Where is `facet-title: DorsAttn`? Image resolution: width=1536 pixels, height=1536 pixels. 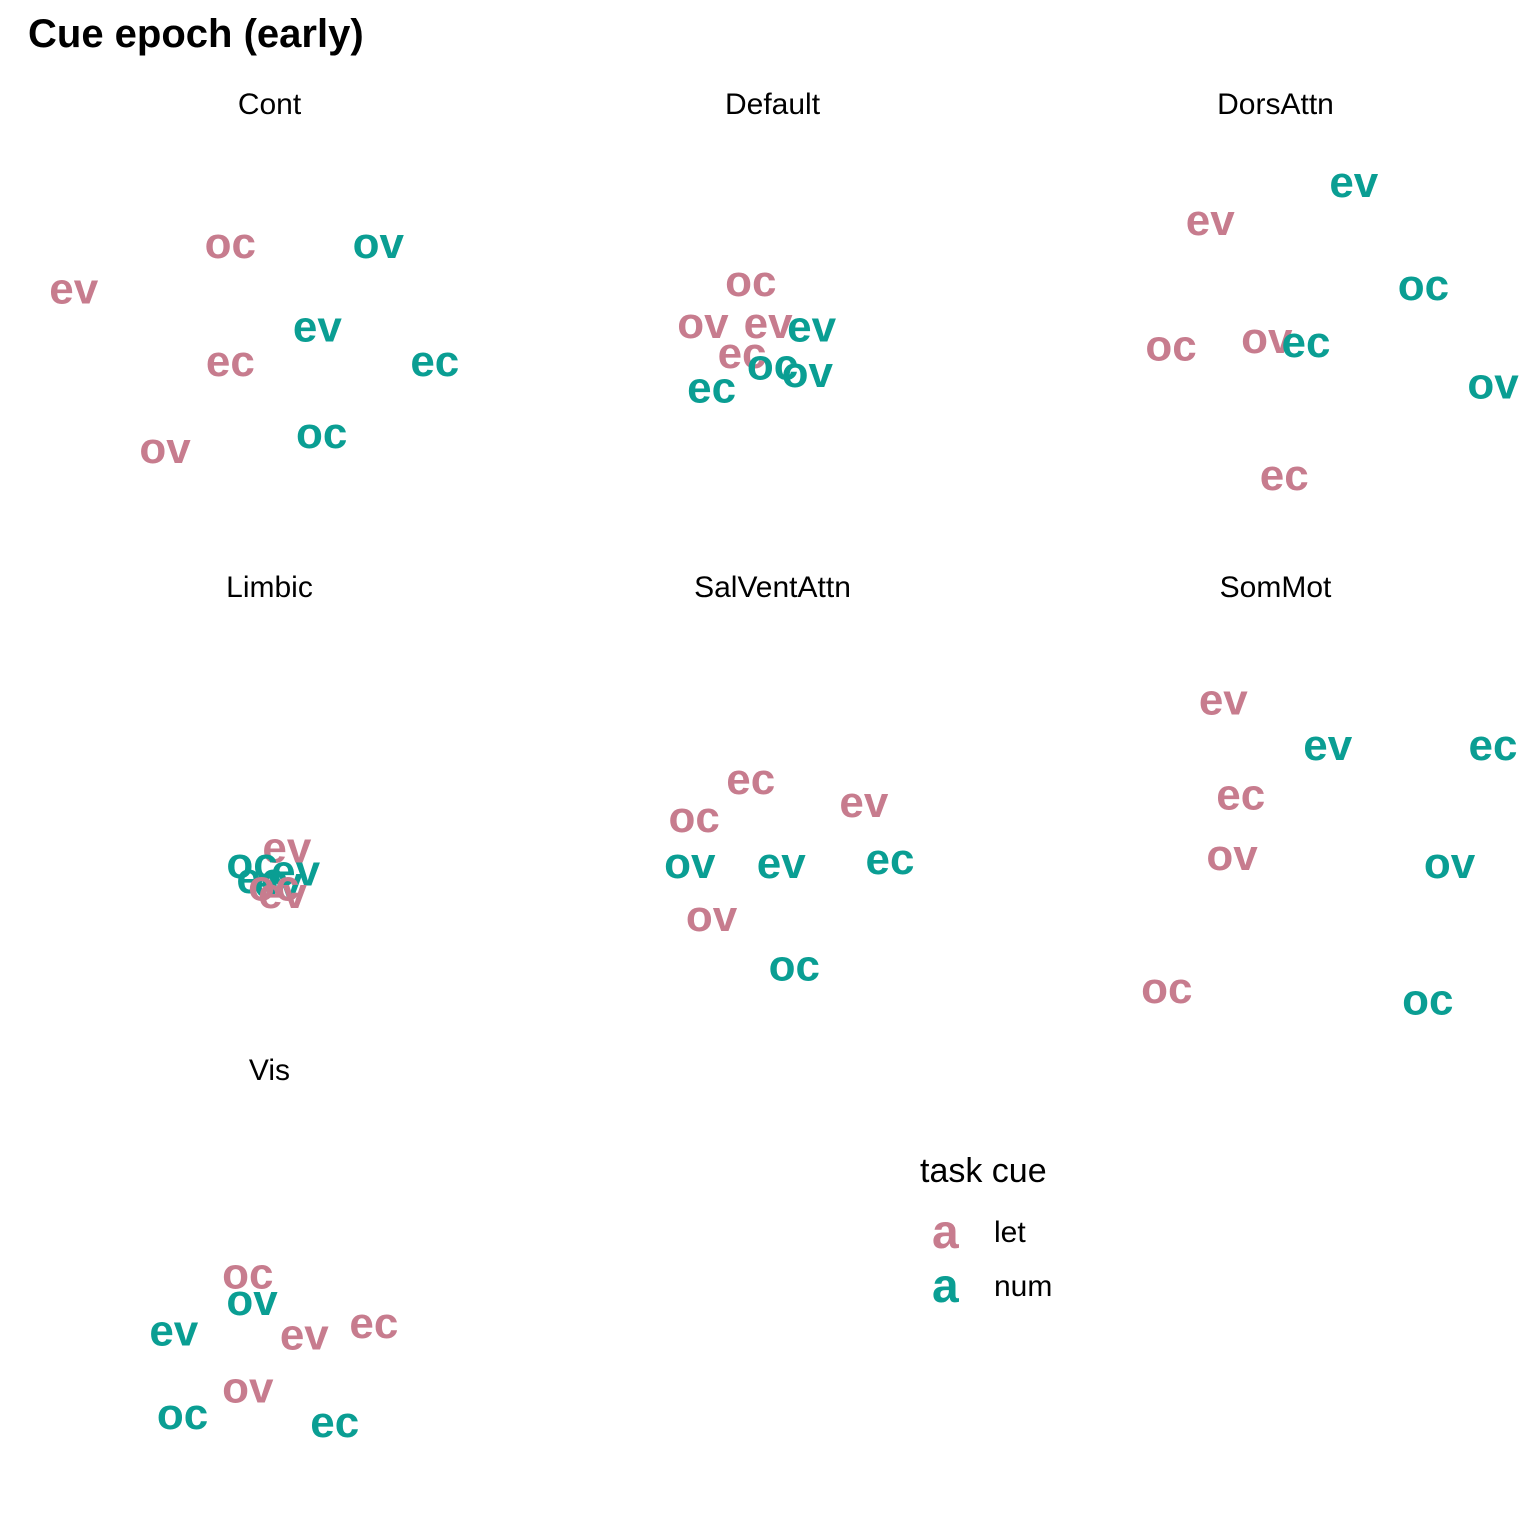
facet-title: DorsAttn is located at coordinates (1275, 104).